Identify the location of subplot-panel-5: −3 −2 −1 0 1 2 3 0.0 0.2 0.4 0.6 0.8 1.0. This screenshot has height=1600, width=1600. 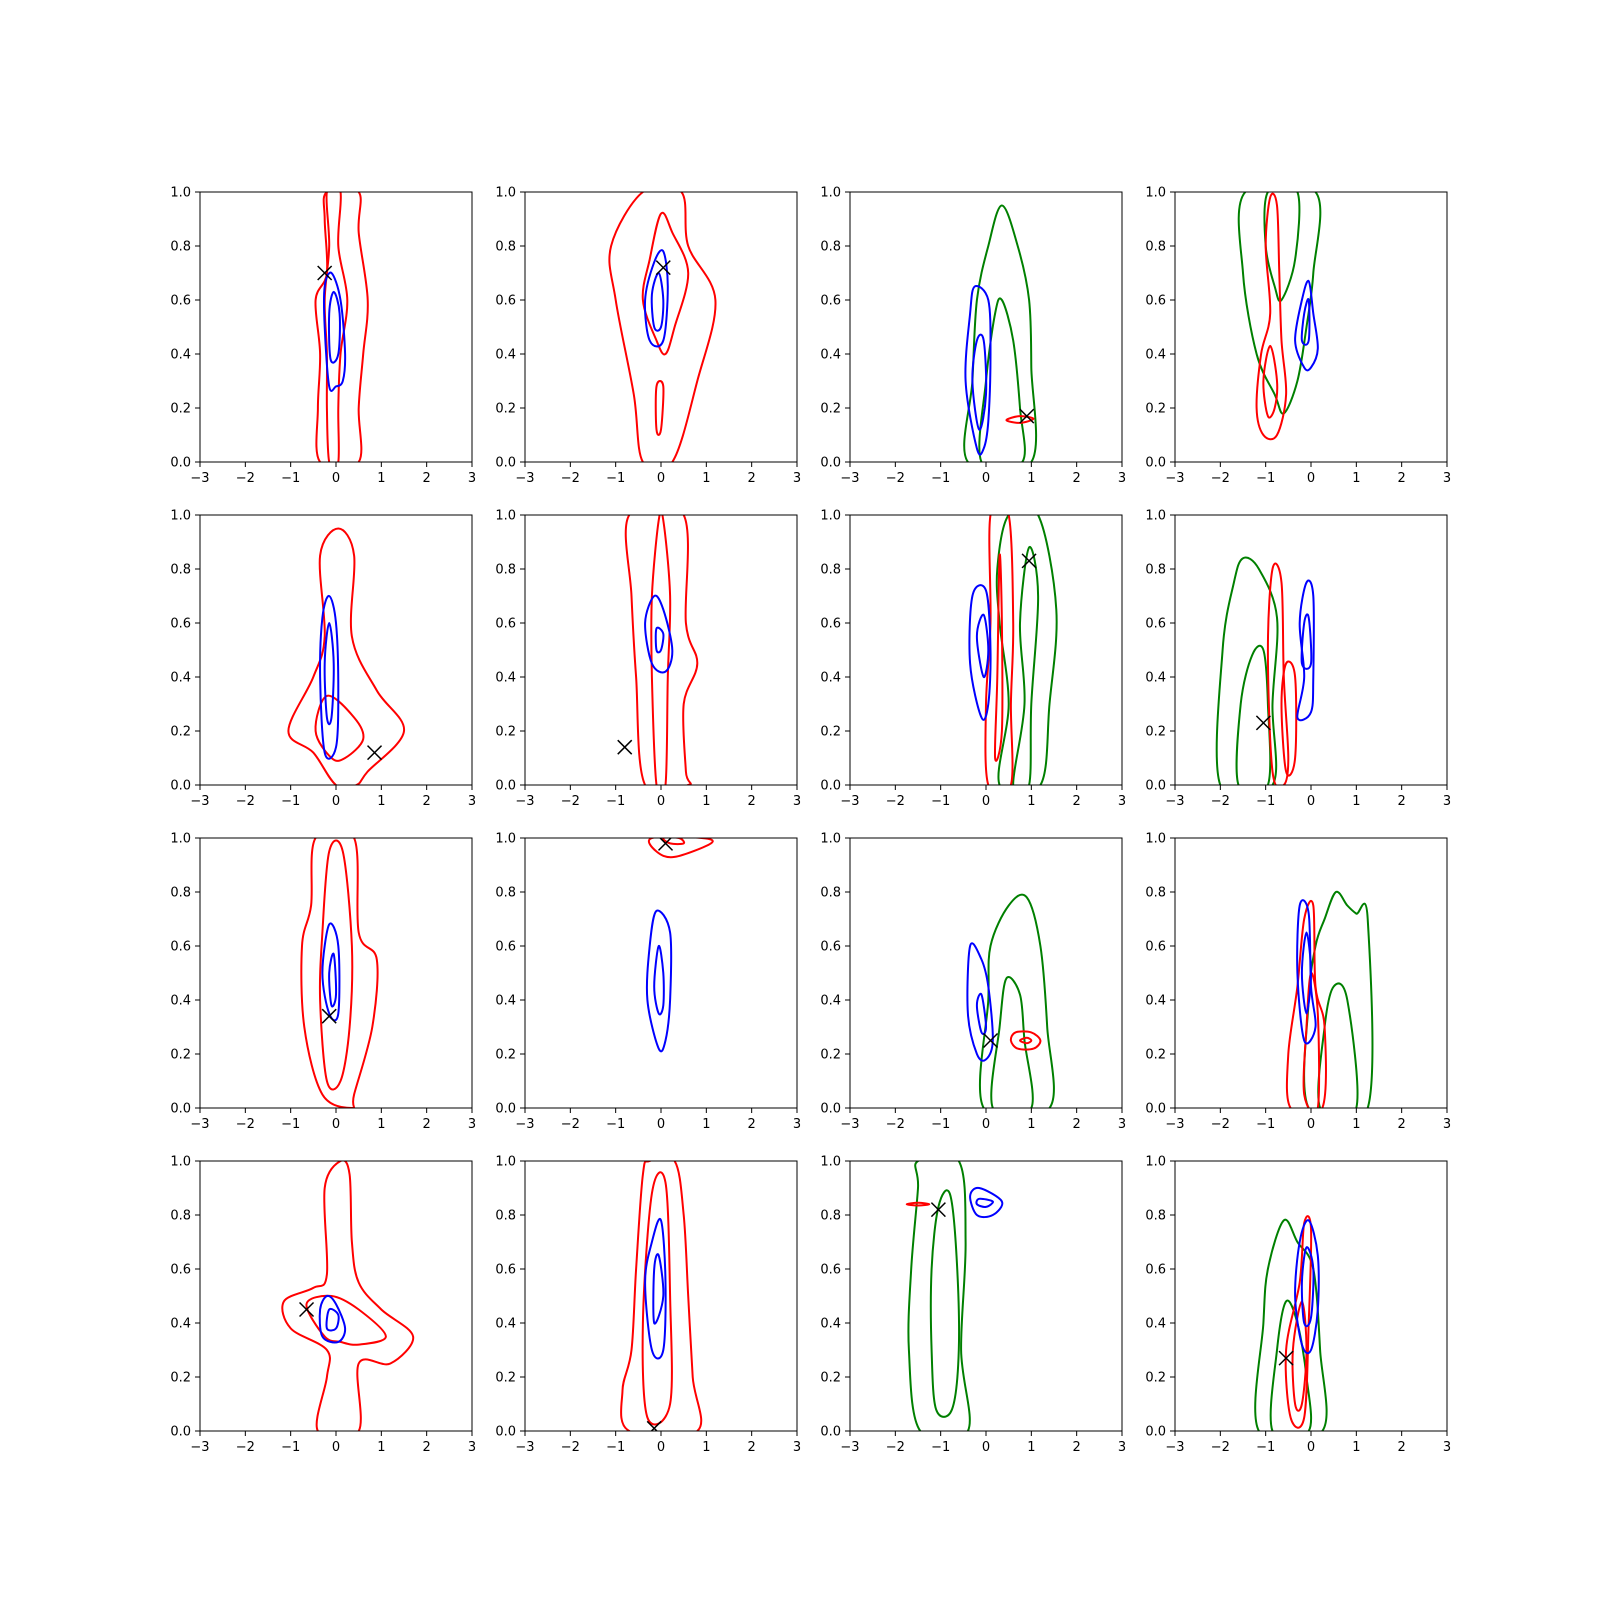
(323, 659).